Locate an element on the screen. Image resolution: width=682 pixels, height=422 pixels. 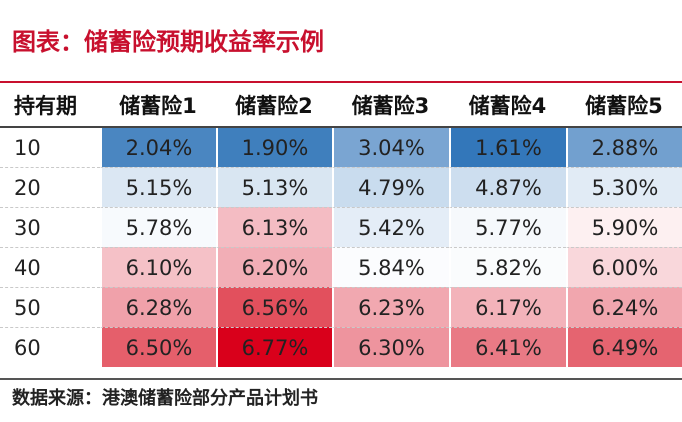
yield-cell: 5.13% is located at coordinates (274, 187).